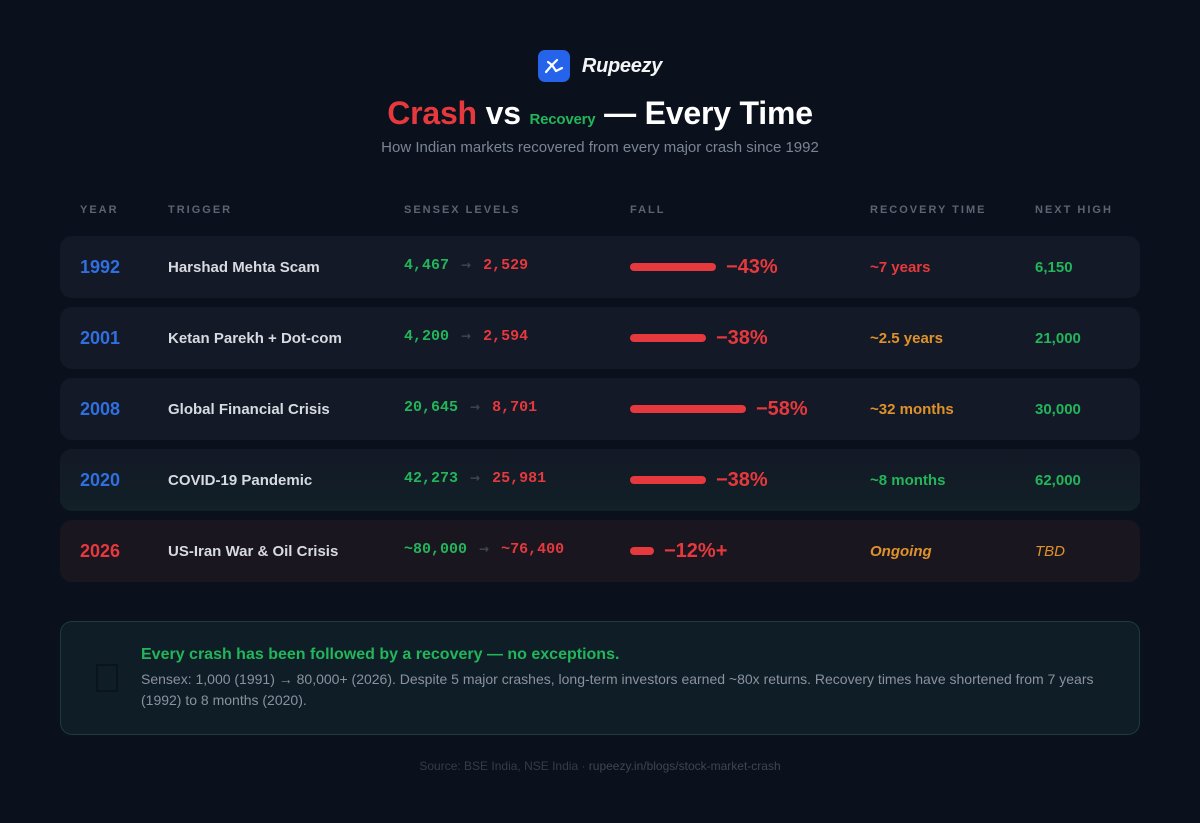 The height and width of the screenshot is (823, 1200). I want to click on level-to: ~76,400, so click(533, 549).